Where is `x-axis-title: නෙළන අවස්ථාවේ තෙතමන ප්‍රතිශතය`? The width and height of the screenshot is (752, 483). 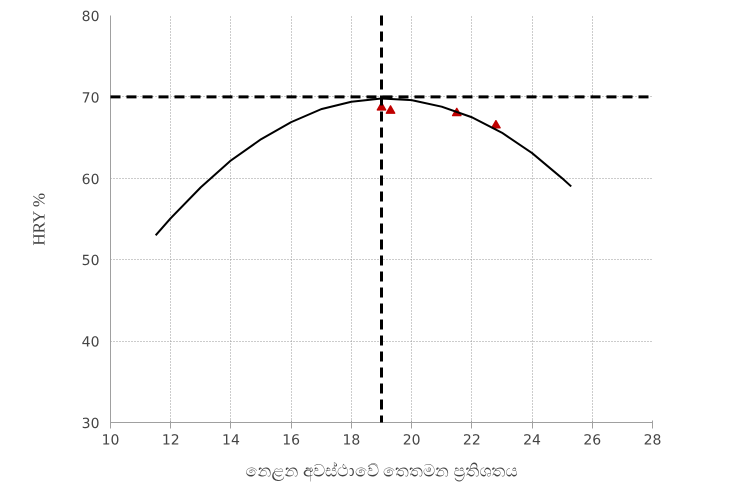
x-axis-title: නෙළන අවස්ථාවේ තෙතමන ප්‍රතිශතය is located at coordinates (382, 472).